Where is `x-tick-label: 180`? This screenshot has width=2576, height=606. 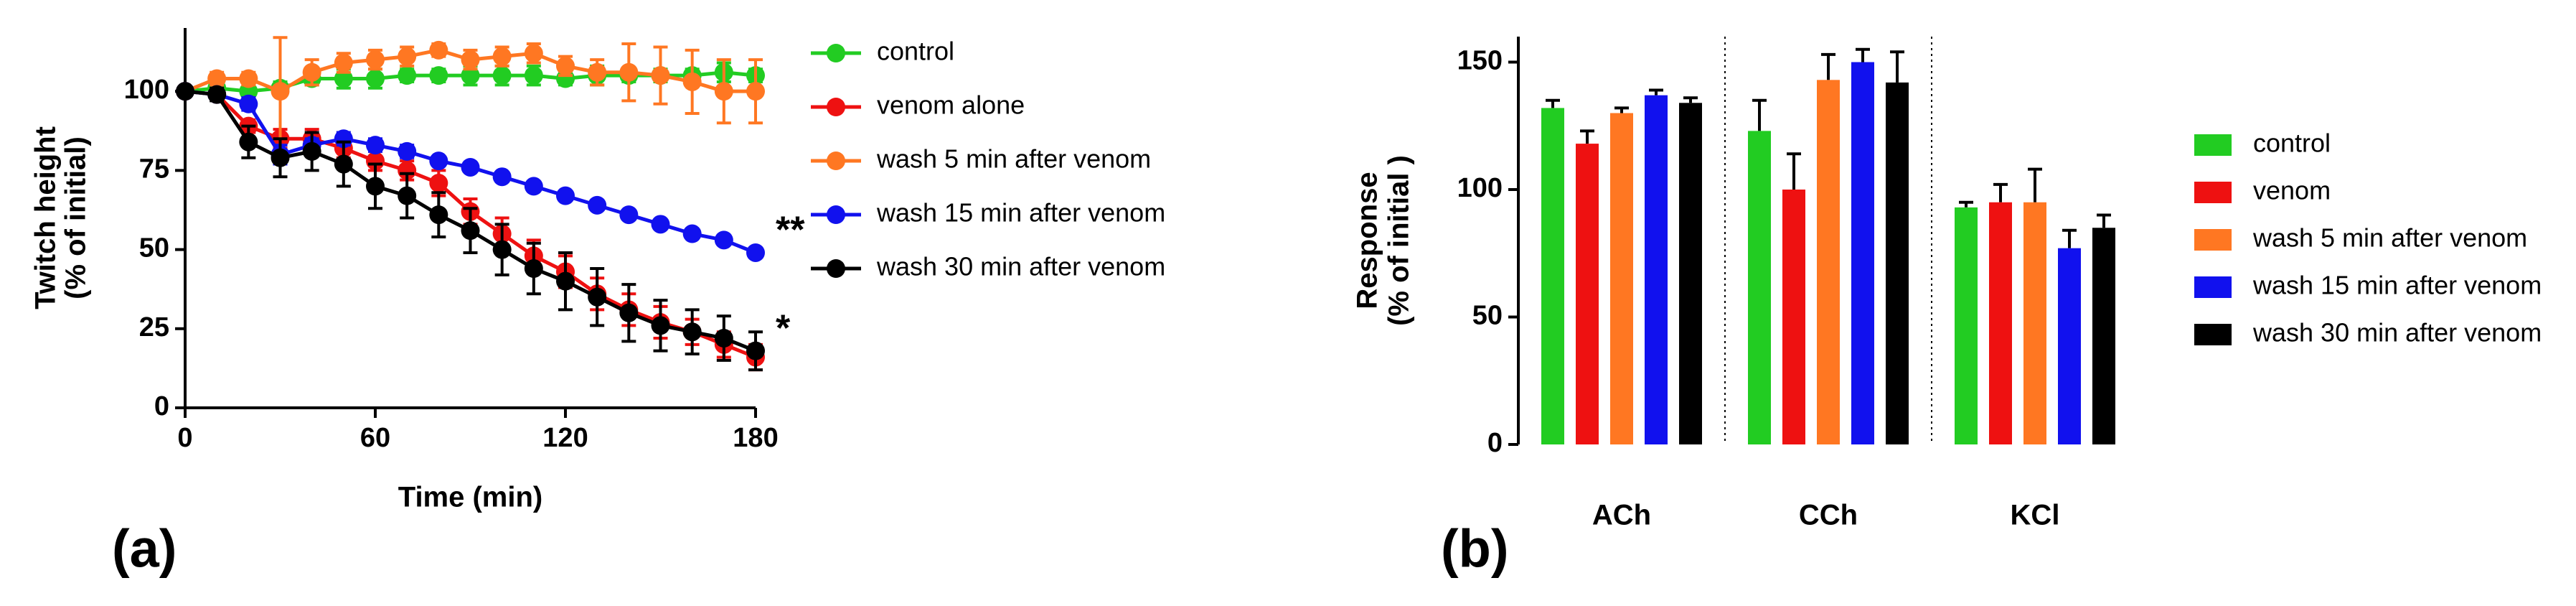
x-tick-label: 180 is located at coordinates (755, 438).